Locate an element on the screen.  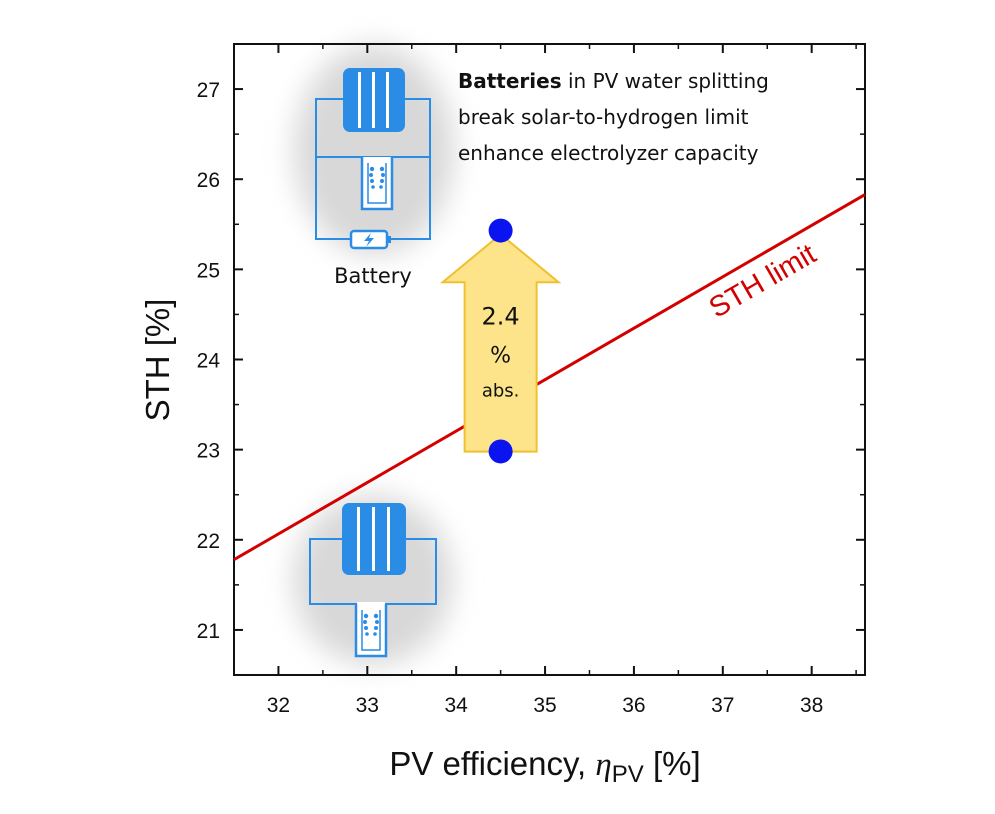
increase-arrow is located at coordinates (500, 343).